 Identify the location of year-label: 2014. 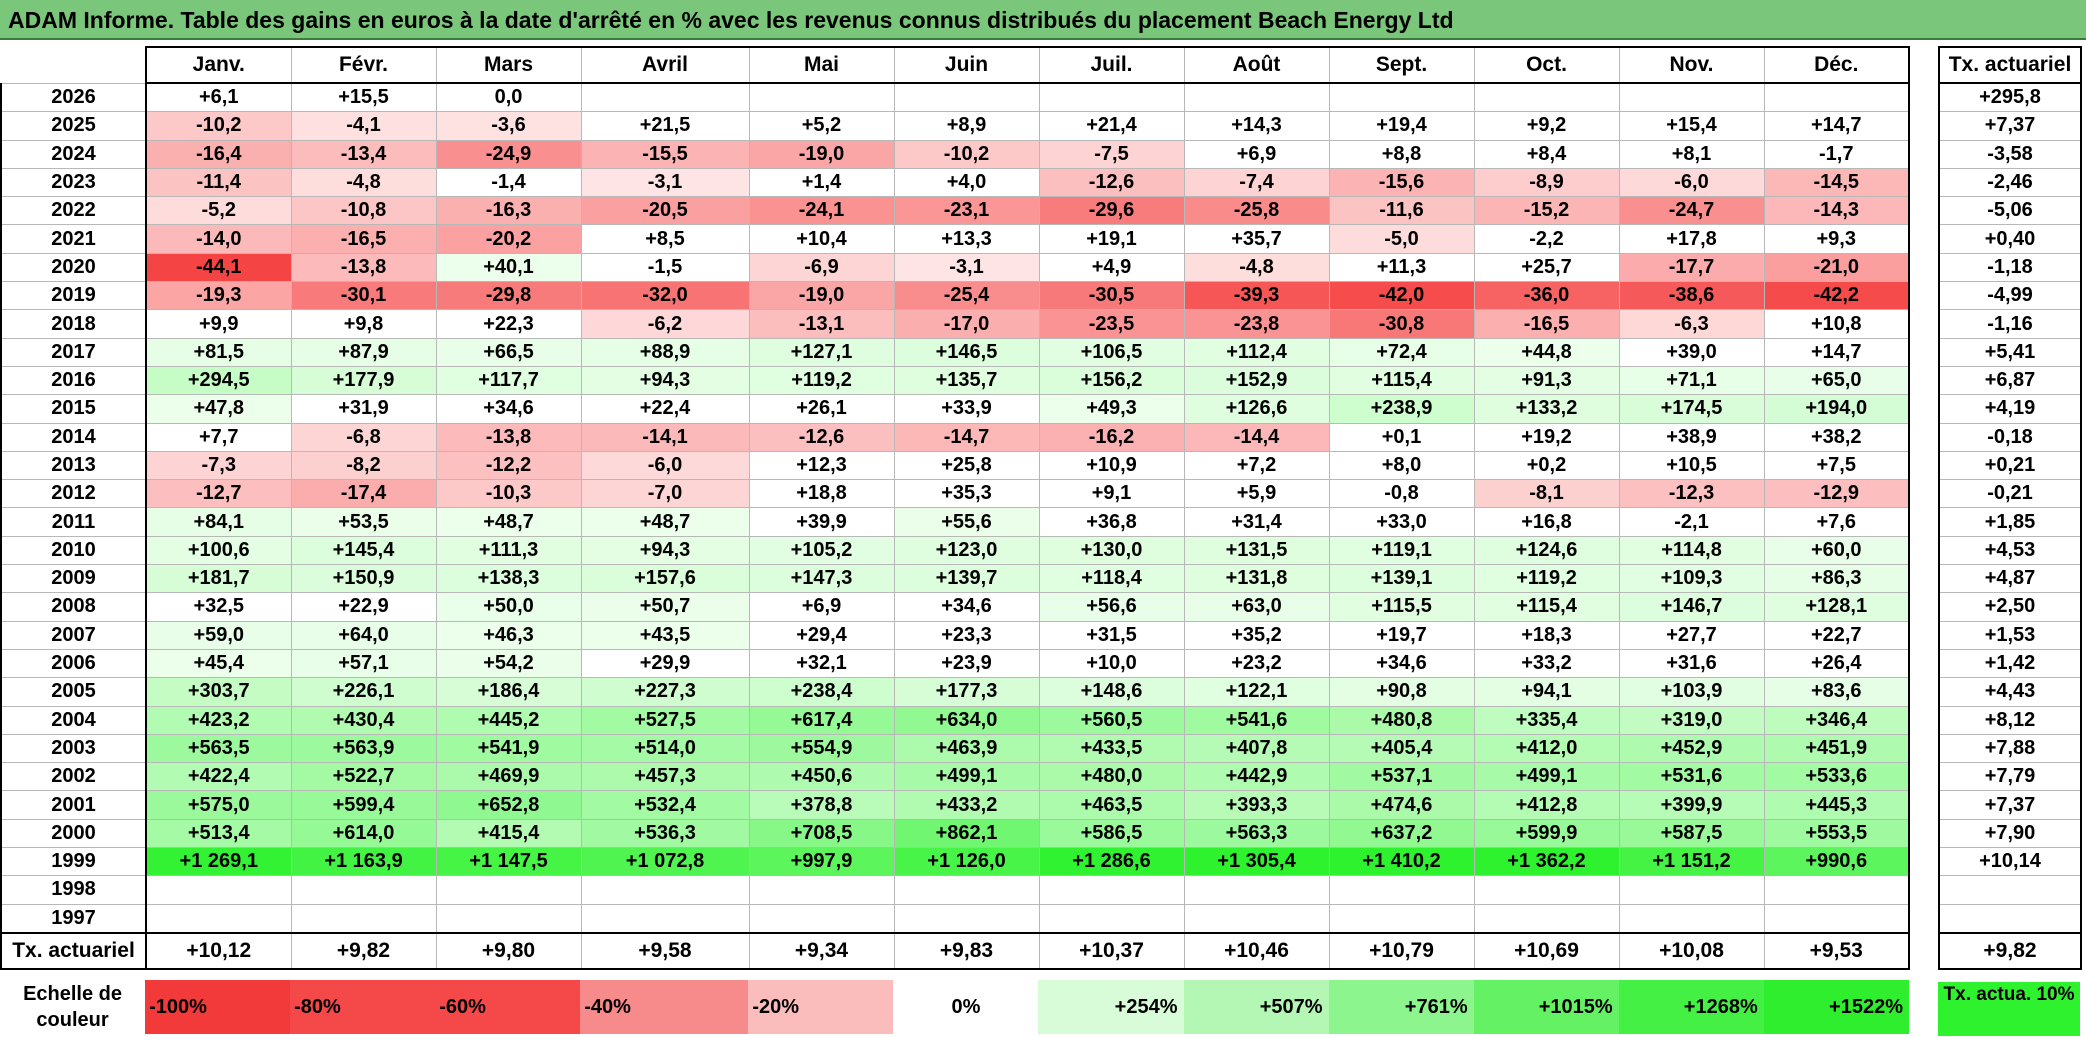
(73, 437).